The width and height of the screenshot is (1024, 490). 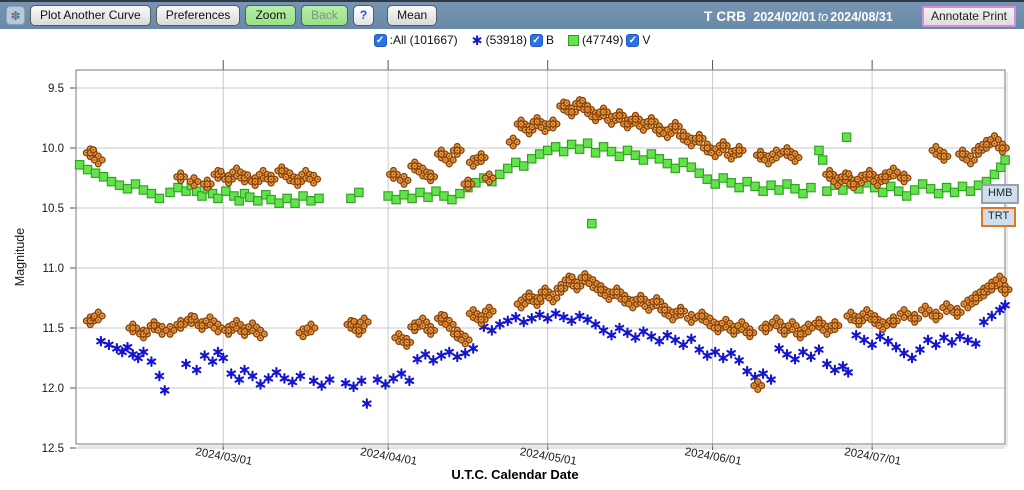 What do you see at coordinates (536, 40) in the screenshot?
I see `b-checkbox: ✓` at bounding box center [536, 40].